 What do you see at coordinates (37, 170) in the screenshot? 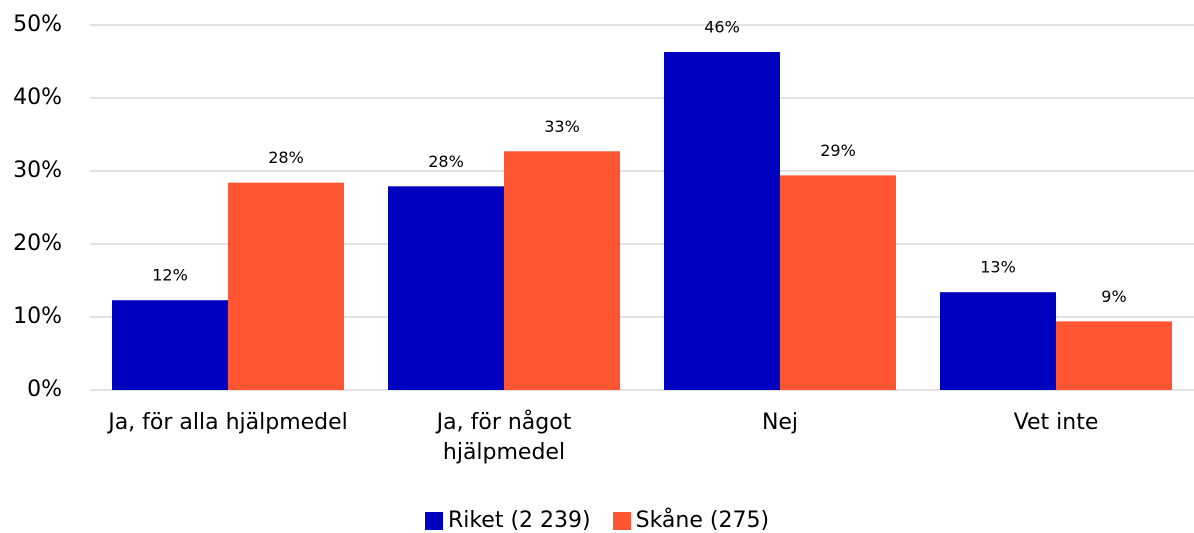
I see `y-tick-label: 30%` at bounding box center [37, 170].